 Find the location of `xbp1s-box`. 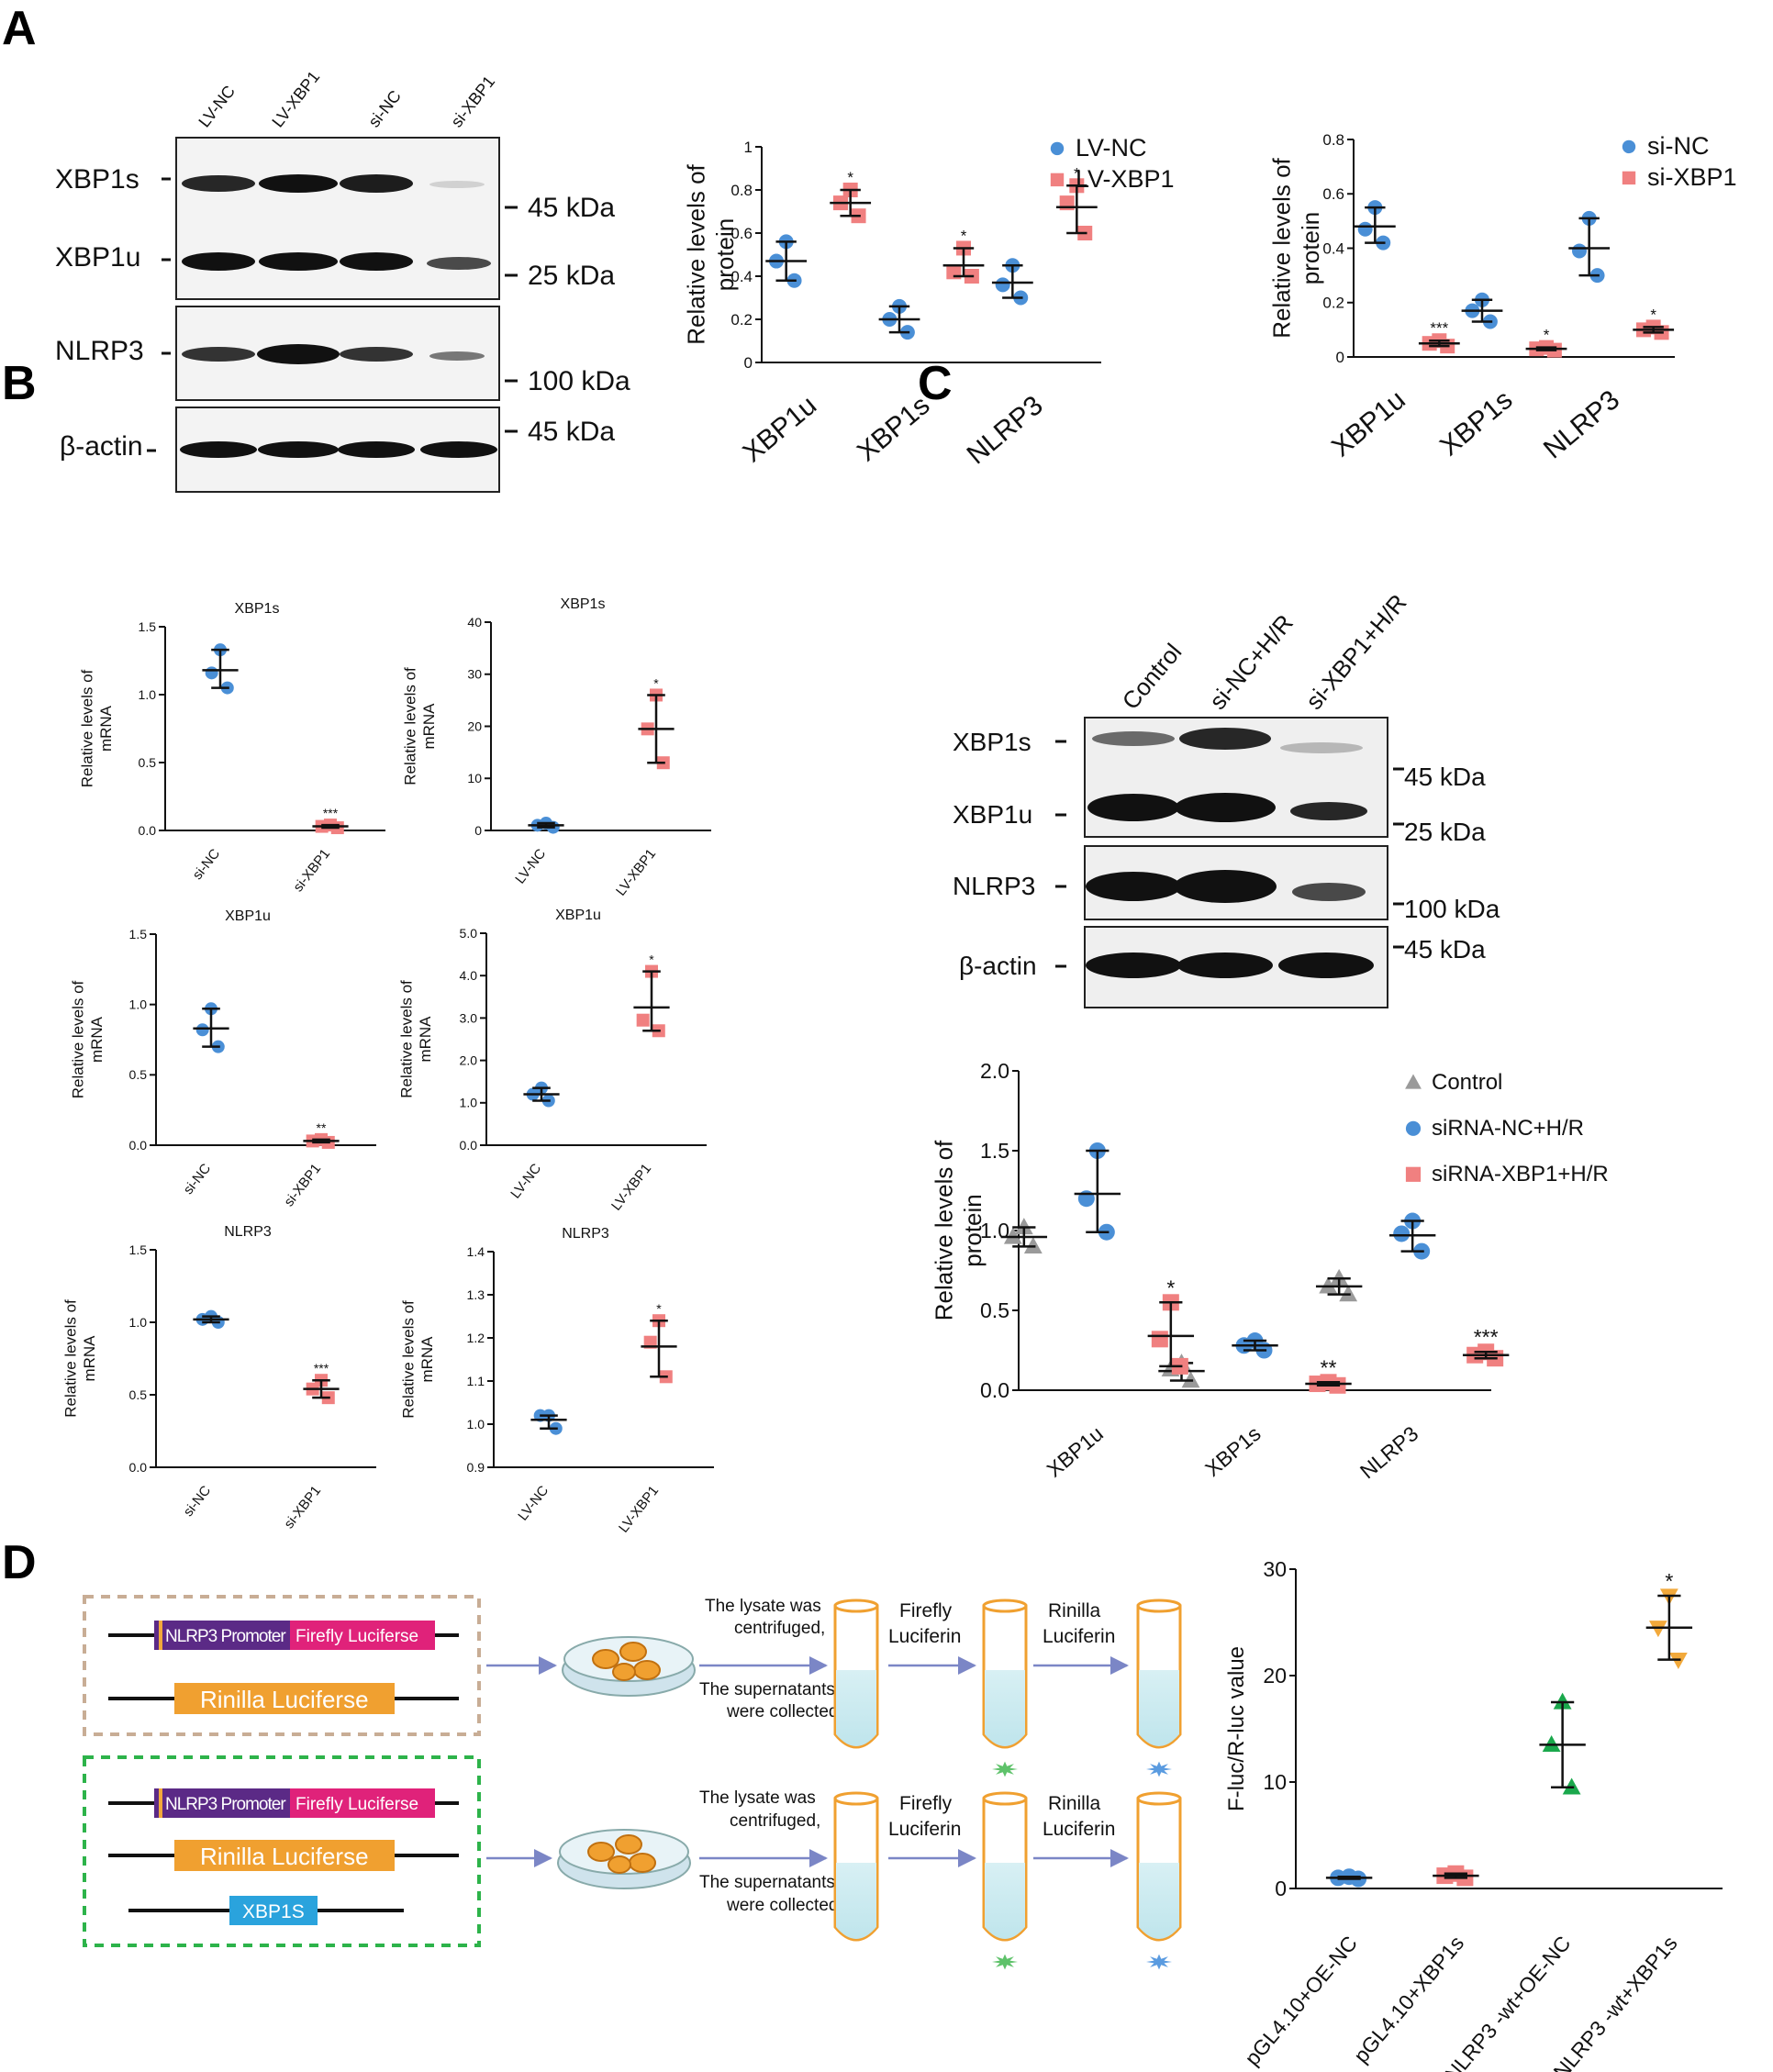

xbp1s-box is located at coordinates (274, 1910).